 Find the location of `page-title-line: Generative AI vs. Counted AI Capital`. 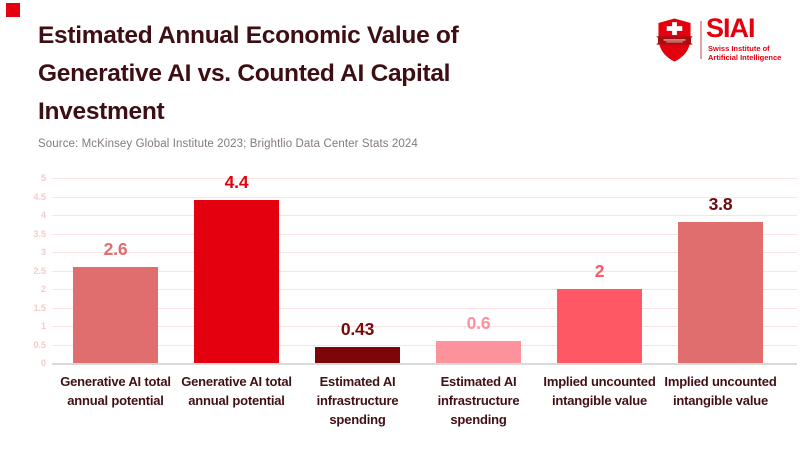

page-title-line: Generative AI vs. Counted AI Capital is located at coordinates (244, 73).